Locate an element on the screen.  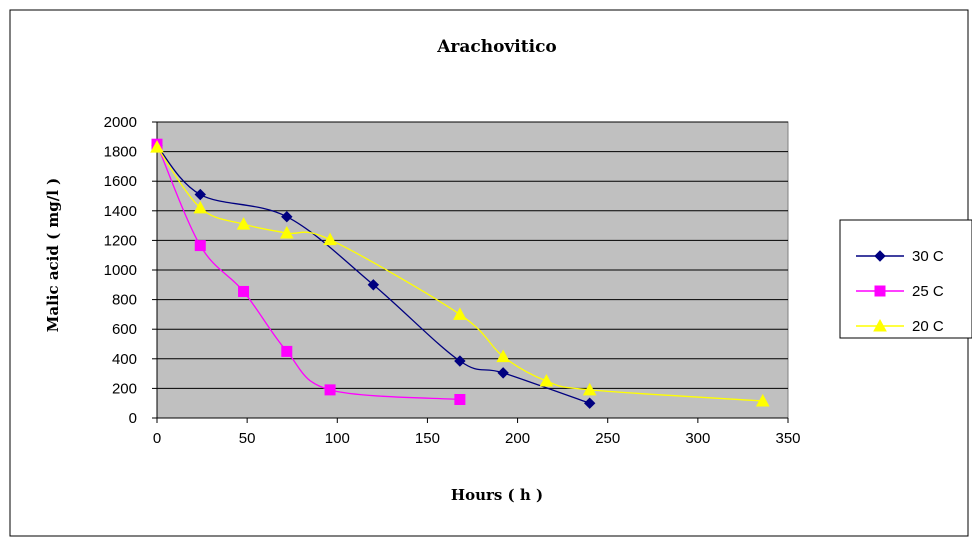
y-tick-label: 0 is located at coordinates (133, 418).